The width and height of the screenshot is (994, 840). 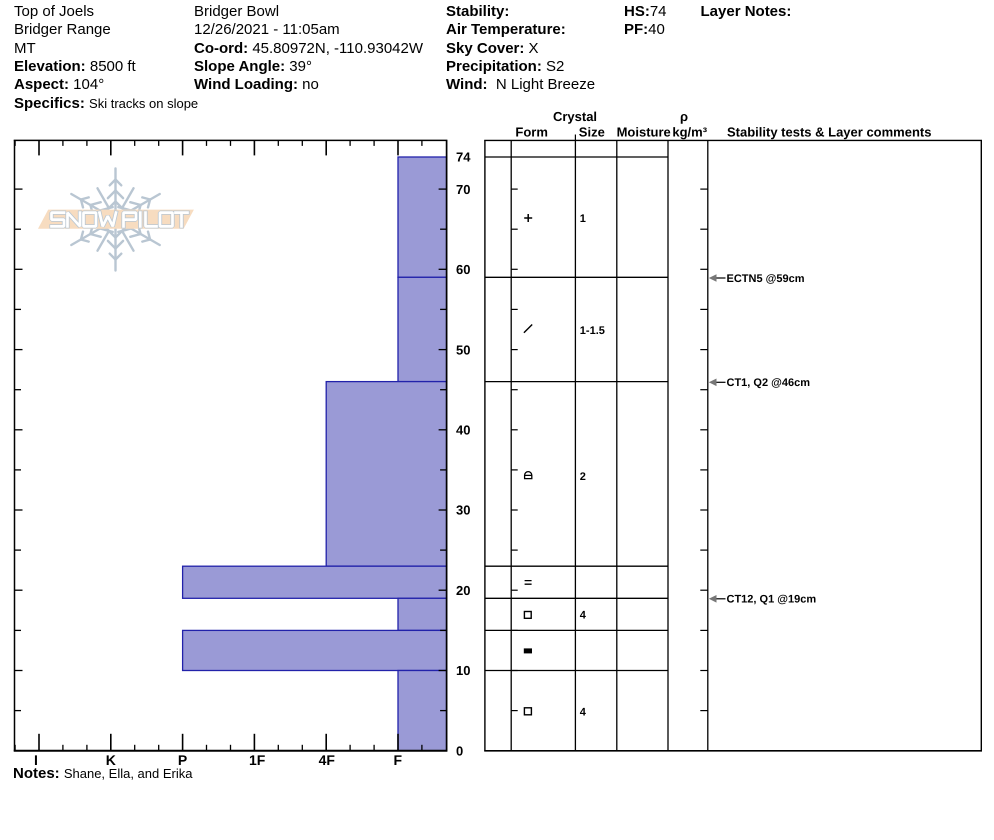 I want to click on svg-text: 1F, so click(x=257, y=760).